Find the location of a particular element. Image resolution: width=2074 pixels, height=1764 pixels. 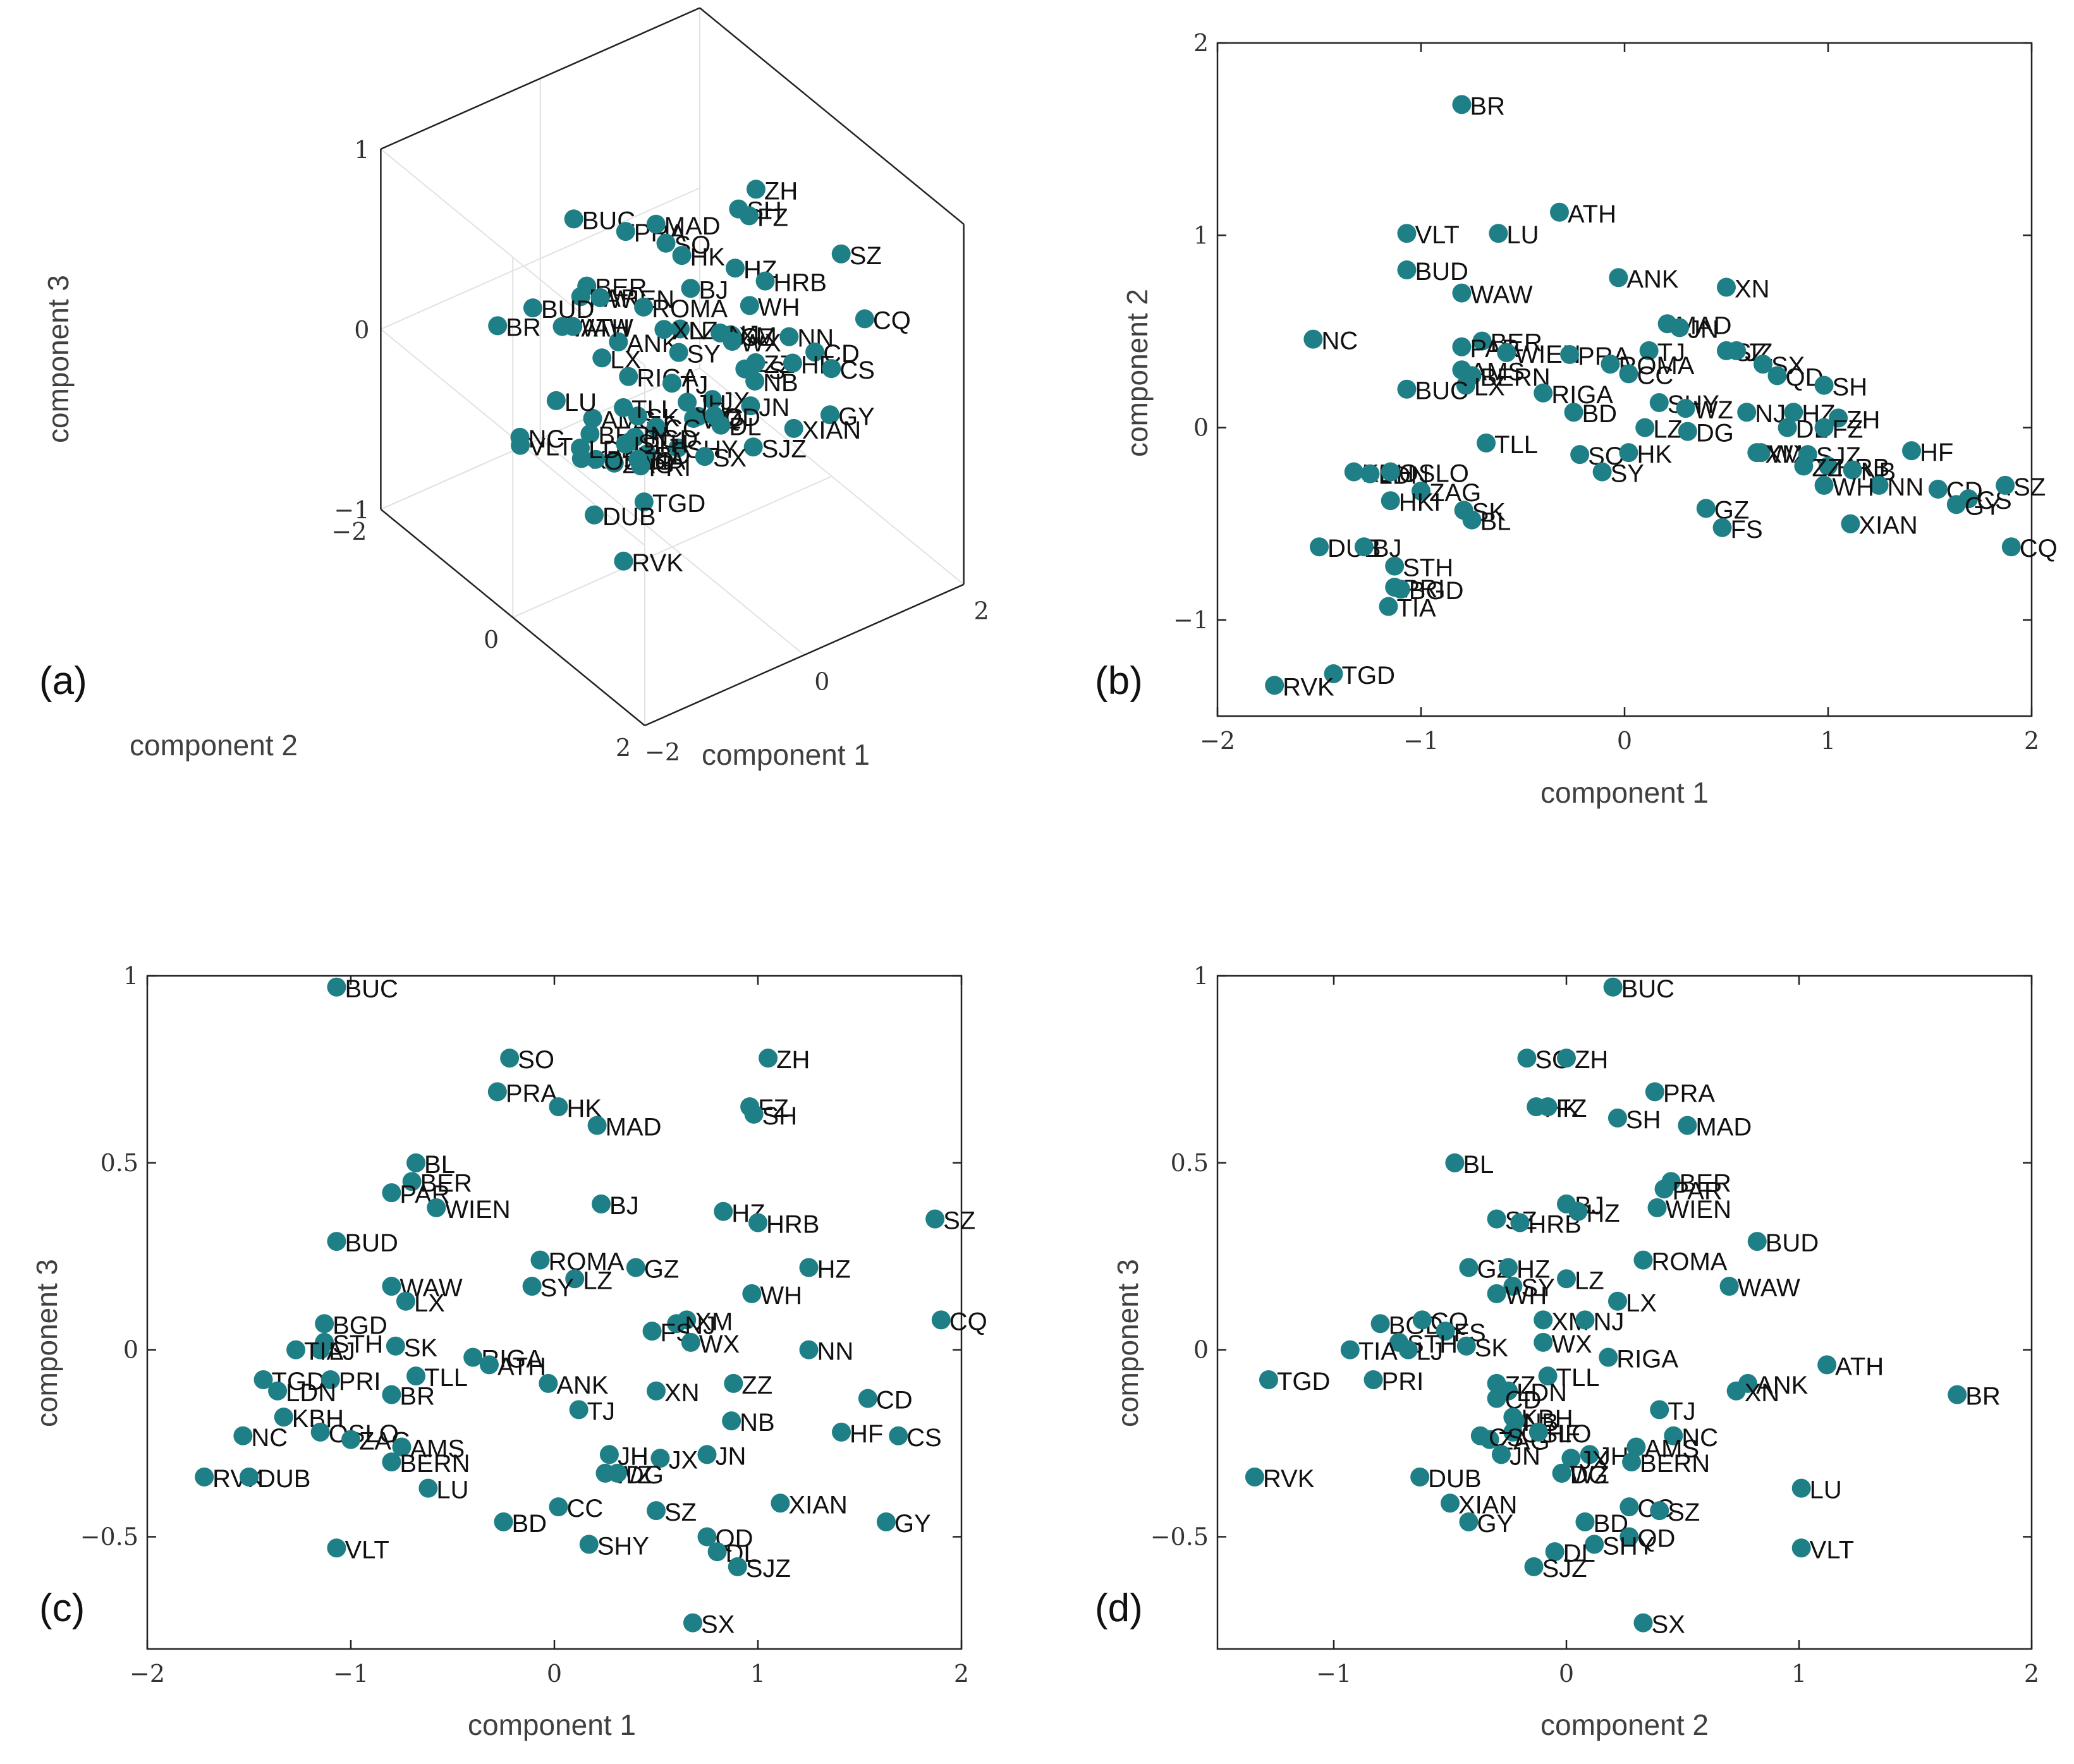

point-label: DG is located at coordinates (1589, 1475).